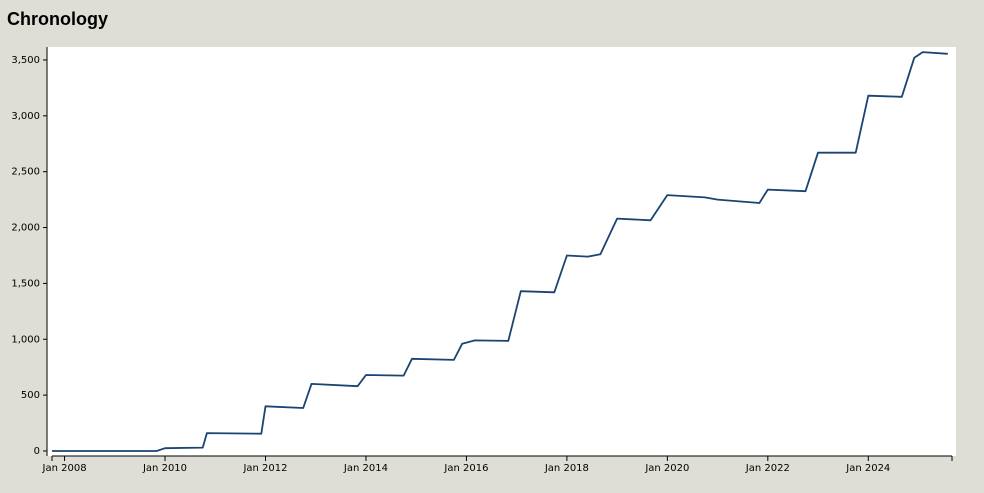 This screenshot has width=984, height=493. I want to click on y-tick-label: 0, so click(37, 451).